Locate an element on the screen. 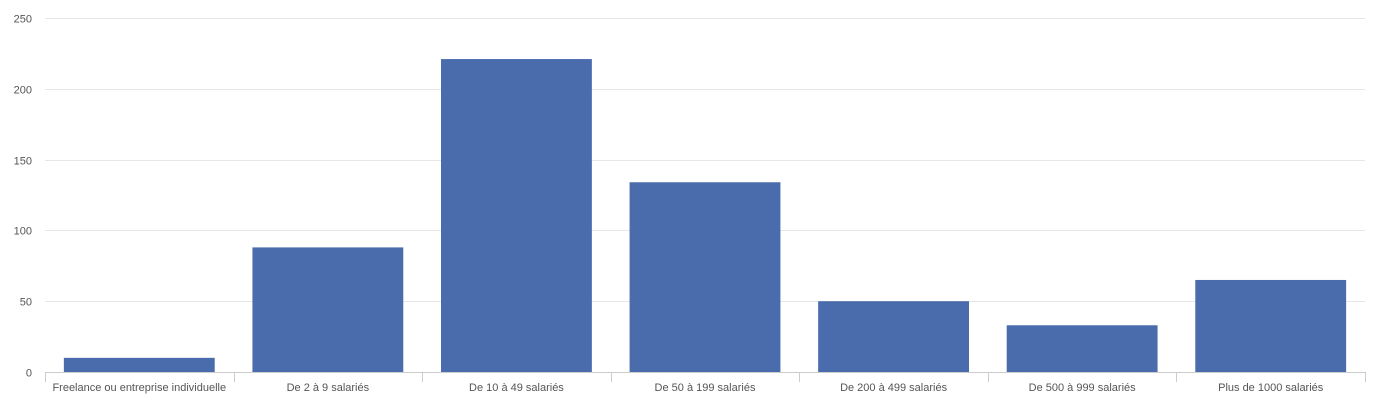  y-tick-label: 150 is located at coordinates (23, 162).